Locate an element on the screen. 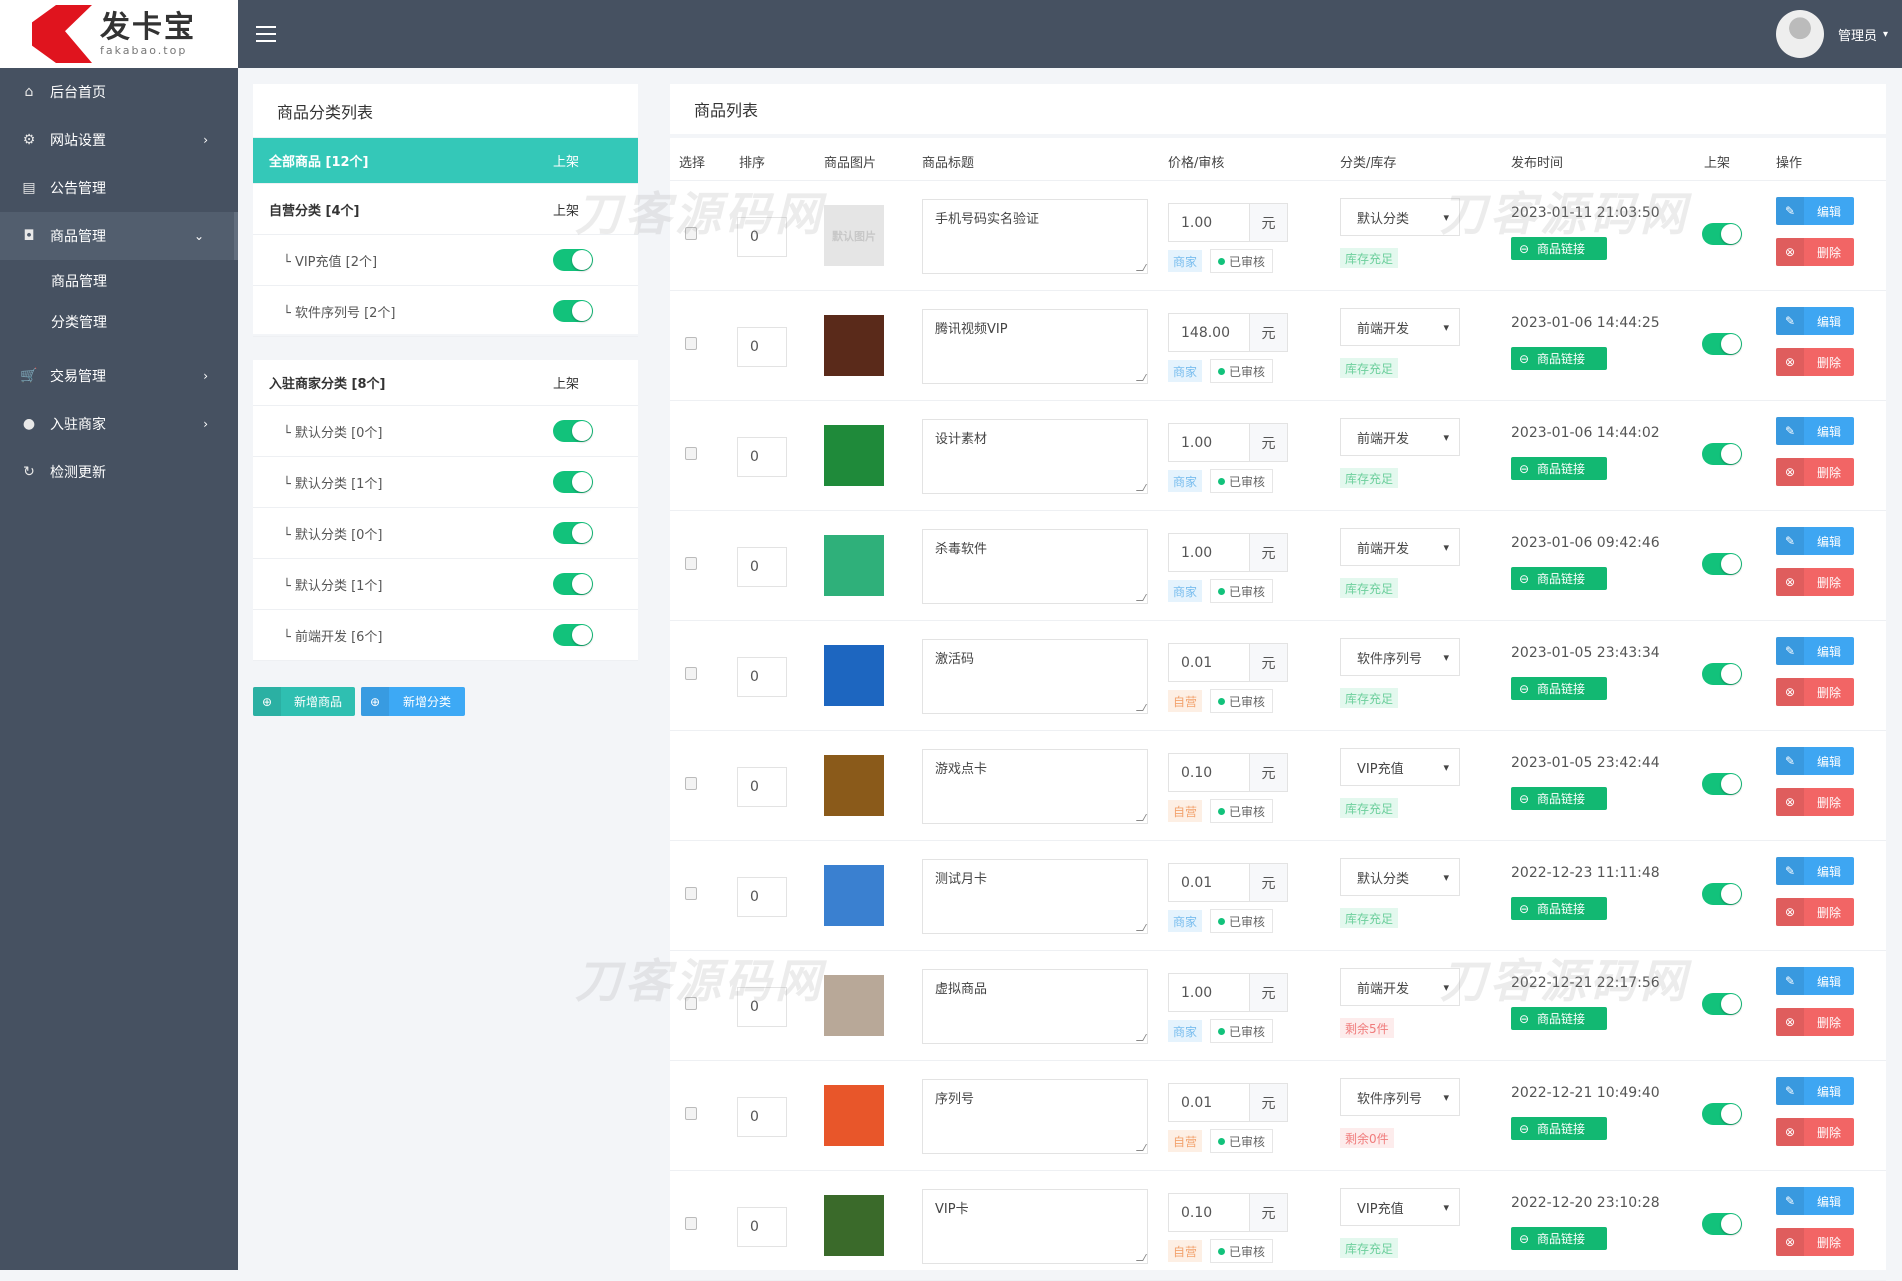 This screenshot has width=1902, height=1281. title-textarea: 序列号 is located at coordinates (1035, 1116).